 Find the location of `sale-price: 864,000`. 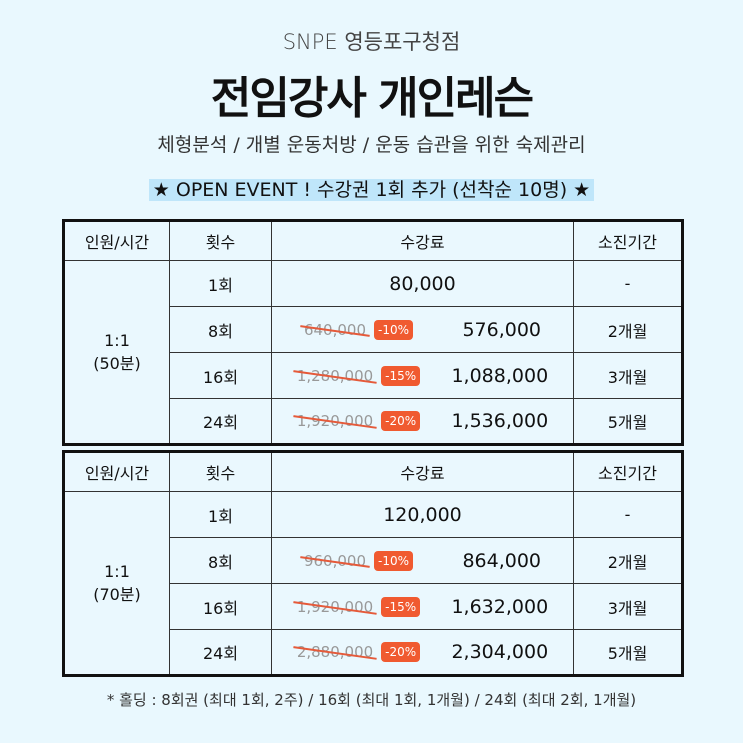

sale-price: 864,000 is located at coordinates (502, 560).